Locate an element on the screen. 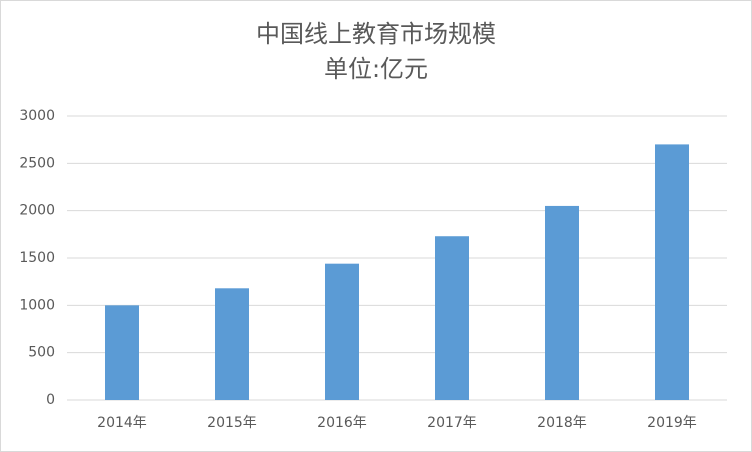  y-tick-label: 500 is located at coordinates (41, 353).